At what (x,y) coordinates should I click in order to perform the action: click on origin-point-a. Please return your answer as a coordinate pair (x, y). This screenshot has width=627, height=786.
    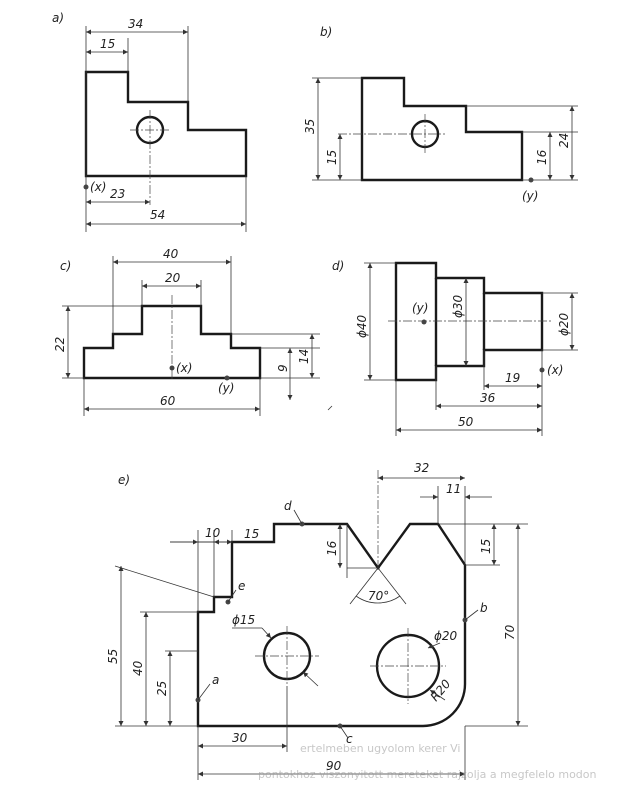
    Looking at the image, I should click on (86, 187).